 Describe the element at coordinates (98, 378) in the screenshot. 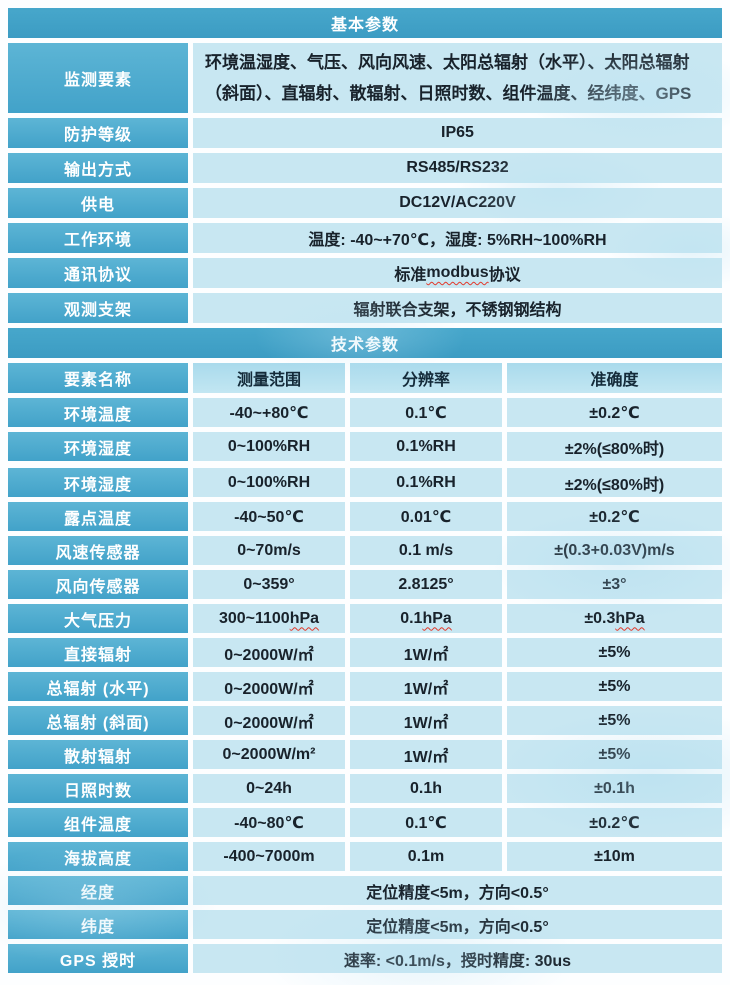

I see `col-header-element-name: 要素名称` at that location.